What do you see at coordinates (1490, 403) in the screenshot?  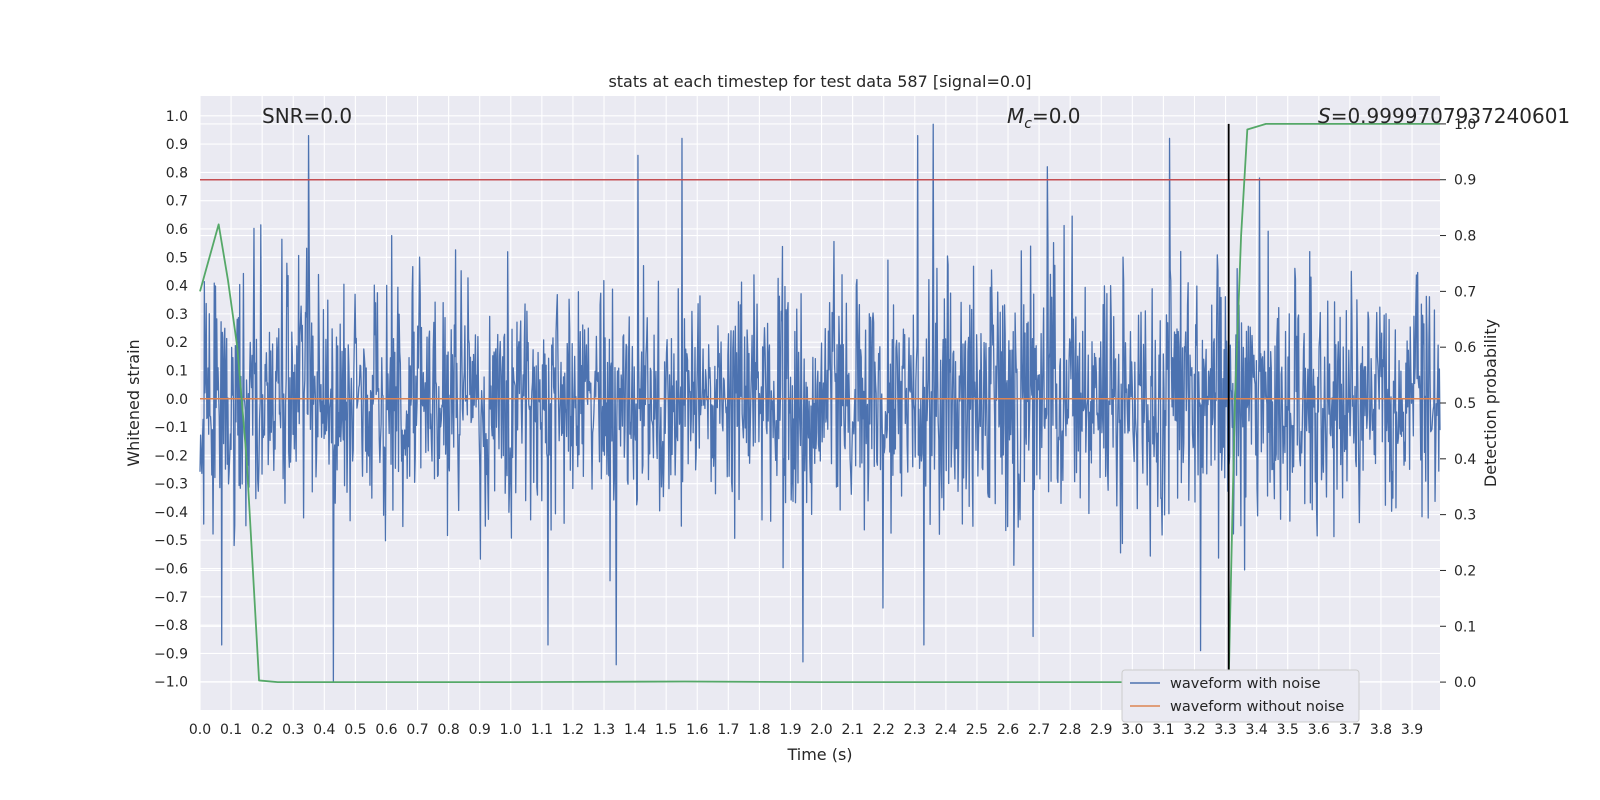 I see `y-axis-right-title: Detection probability` at bounding box center [1490, 403].